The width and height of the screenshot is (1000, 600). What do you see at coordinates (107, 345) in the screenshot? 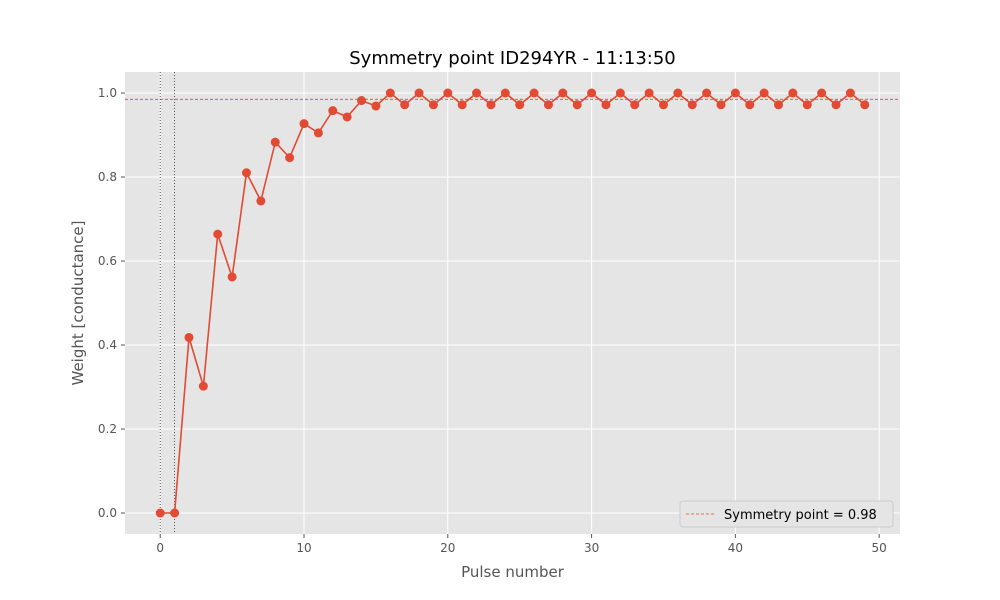
I see `y-tick-label: 0.4` at bounding box center [107, 345].